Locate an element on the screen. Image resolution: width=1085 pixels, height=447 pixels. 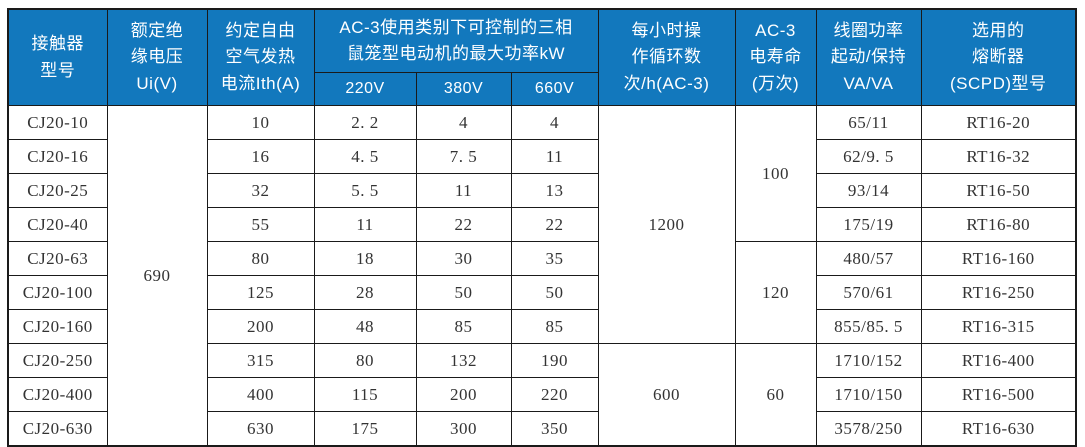
cell-ith: 32 is located at coordinates (260, 190).